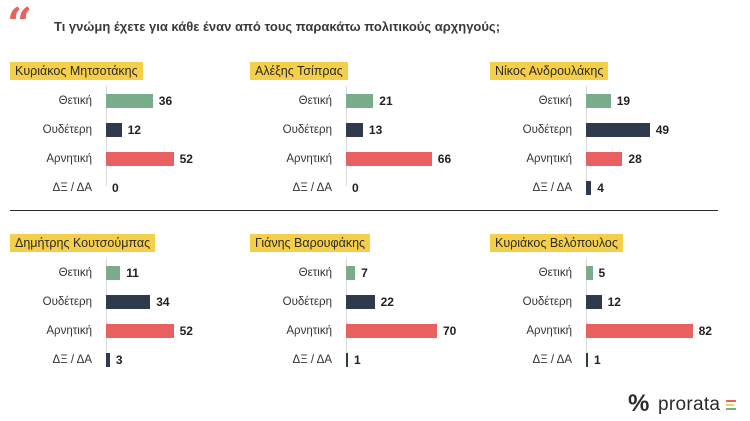 The image size is (750, 421). What do you see at coordinates (639, 403) in the screenshot?
I see `percent-icon: %` at bounding box center [639, 403].